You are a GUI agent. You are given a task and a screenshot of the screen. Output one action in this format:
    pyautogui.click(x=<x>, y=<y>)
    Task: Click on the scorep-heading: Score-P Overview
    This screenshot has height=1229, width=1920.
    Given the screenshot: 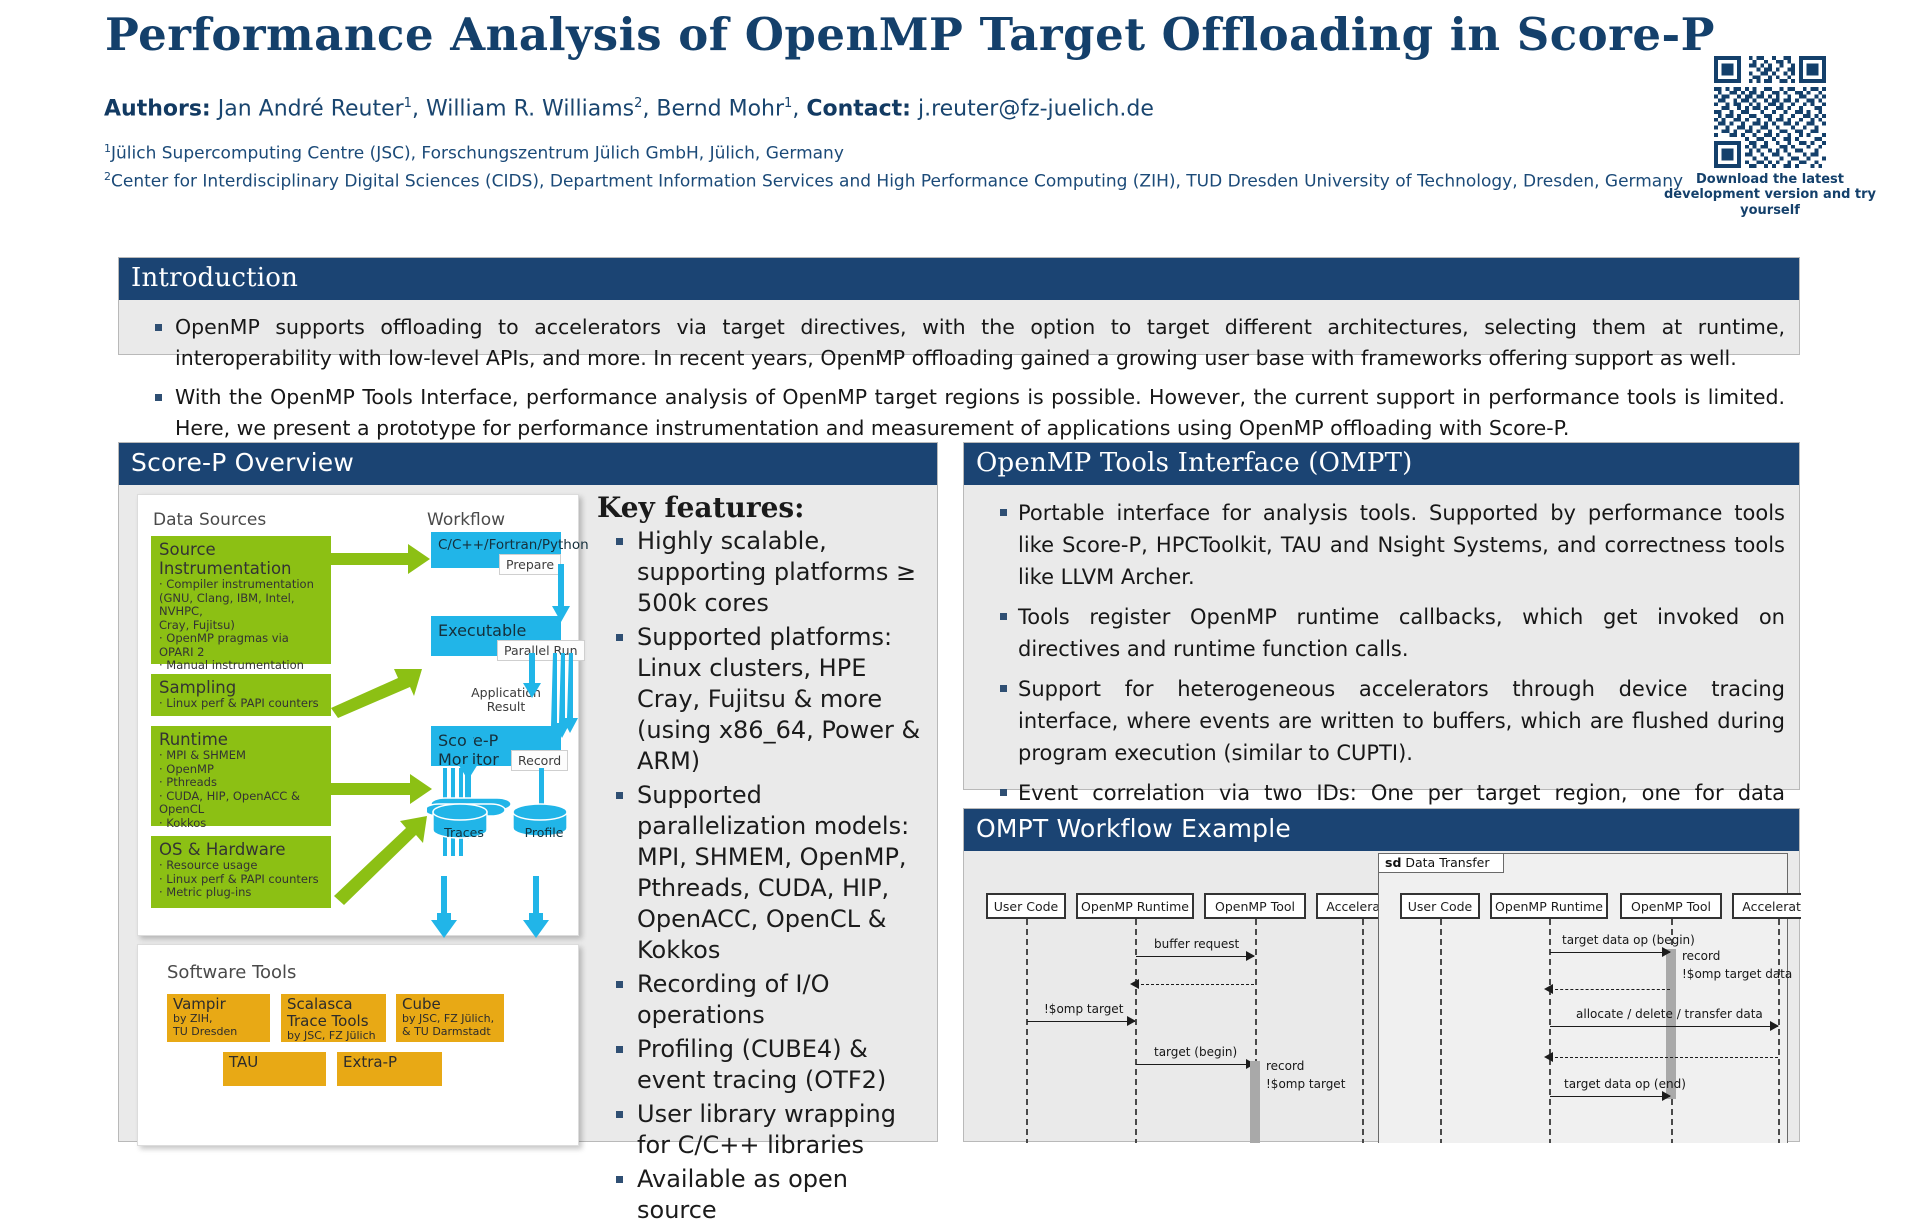 What is the action you would take?
    pyautogui.click(x=528, y=464)
    